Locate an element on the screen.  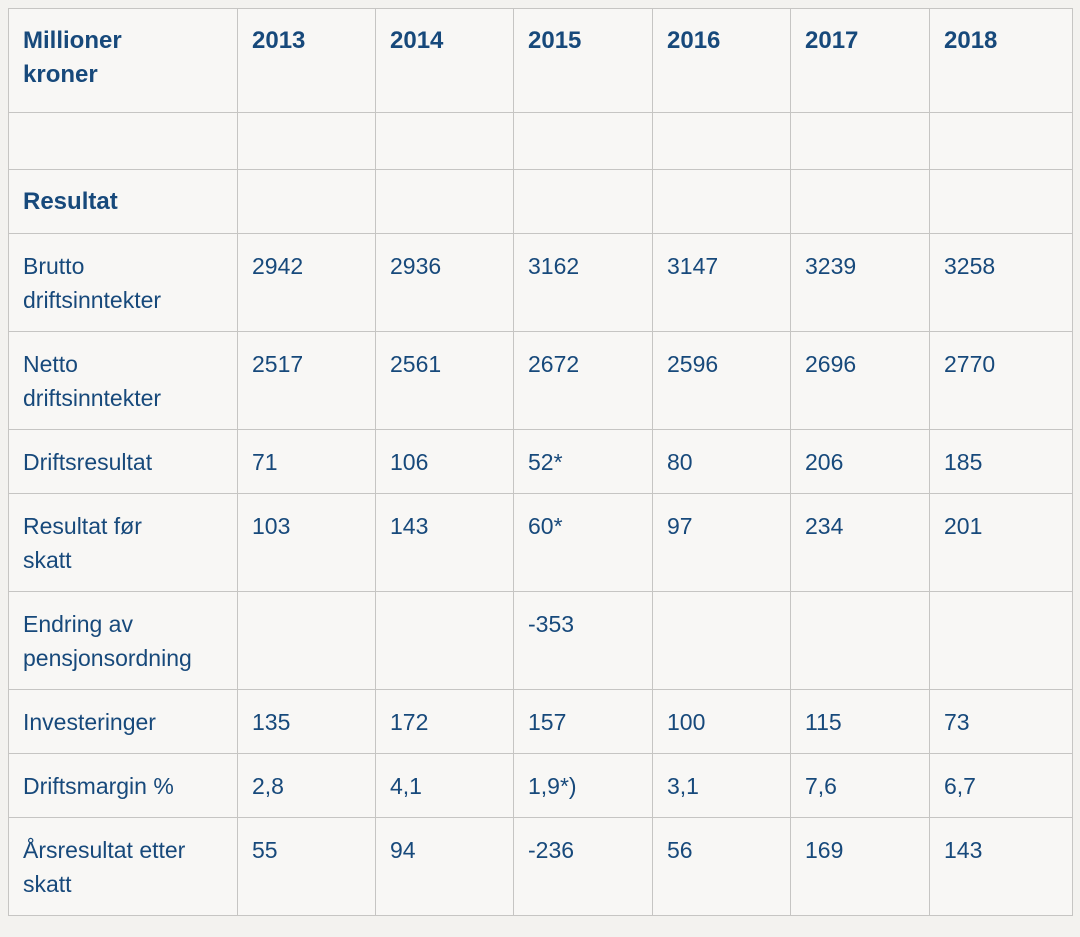
cell-value: 201 is located at coordinates (1001, 542).